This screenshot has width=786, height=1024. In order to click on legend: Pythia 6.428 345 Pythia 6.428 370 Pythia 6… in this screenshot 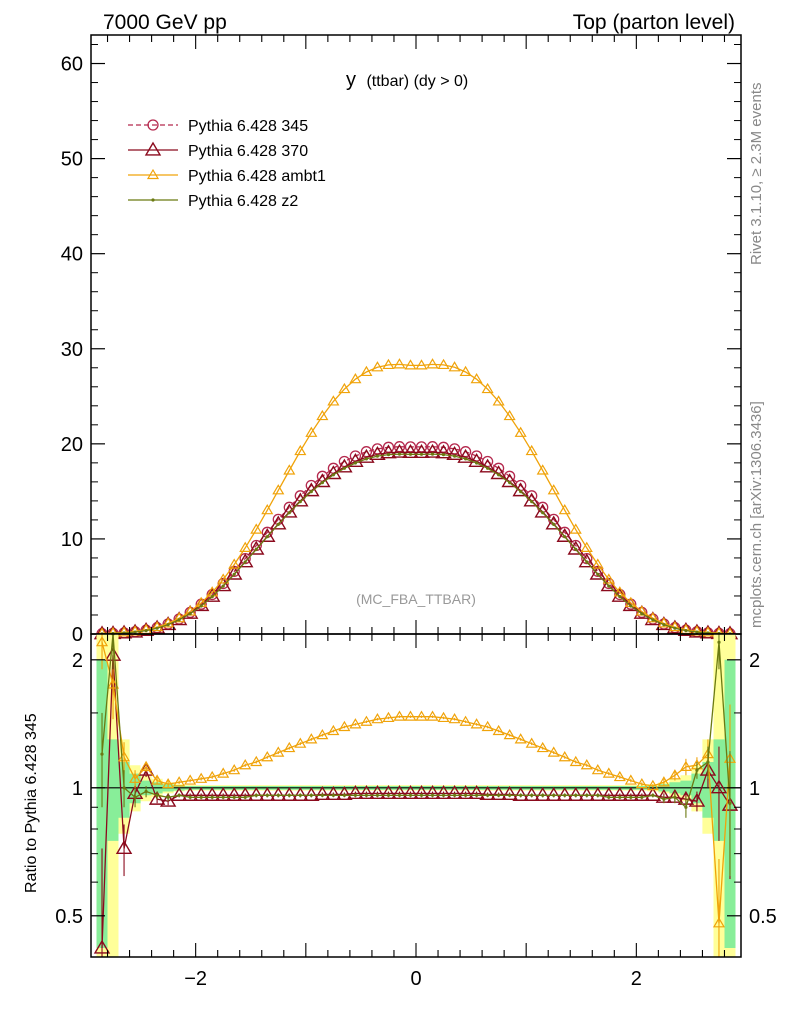, I will do `click(227, 164)`.